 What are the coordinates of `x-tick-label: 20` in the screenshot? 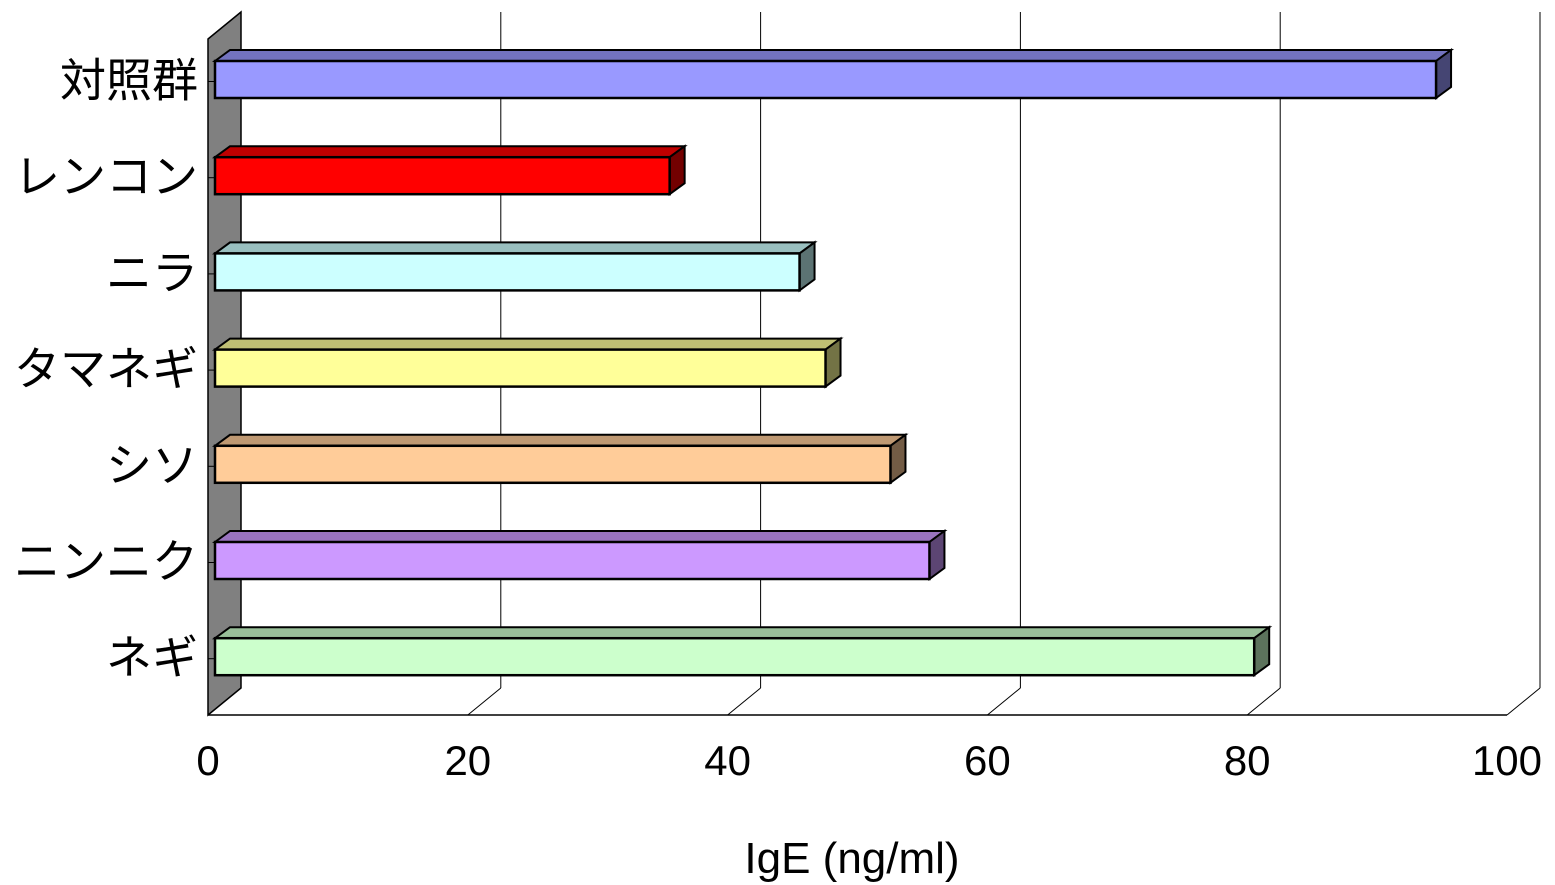 It's located at (467, 760).